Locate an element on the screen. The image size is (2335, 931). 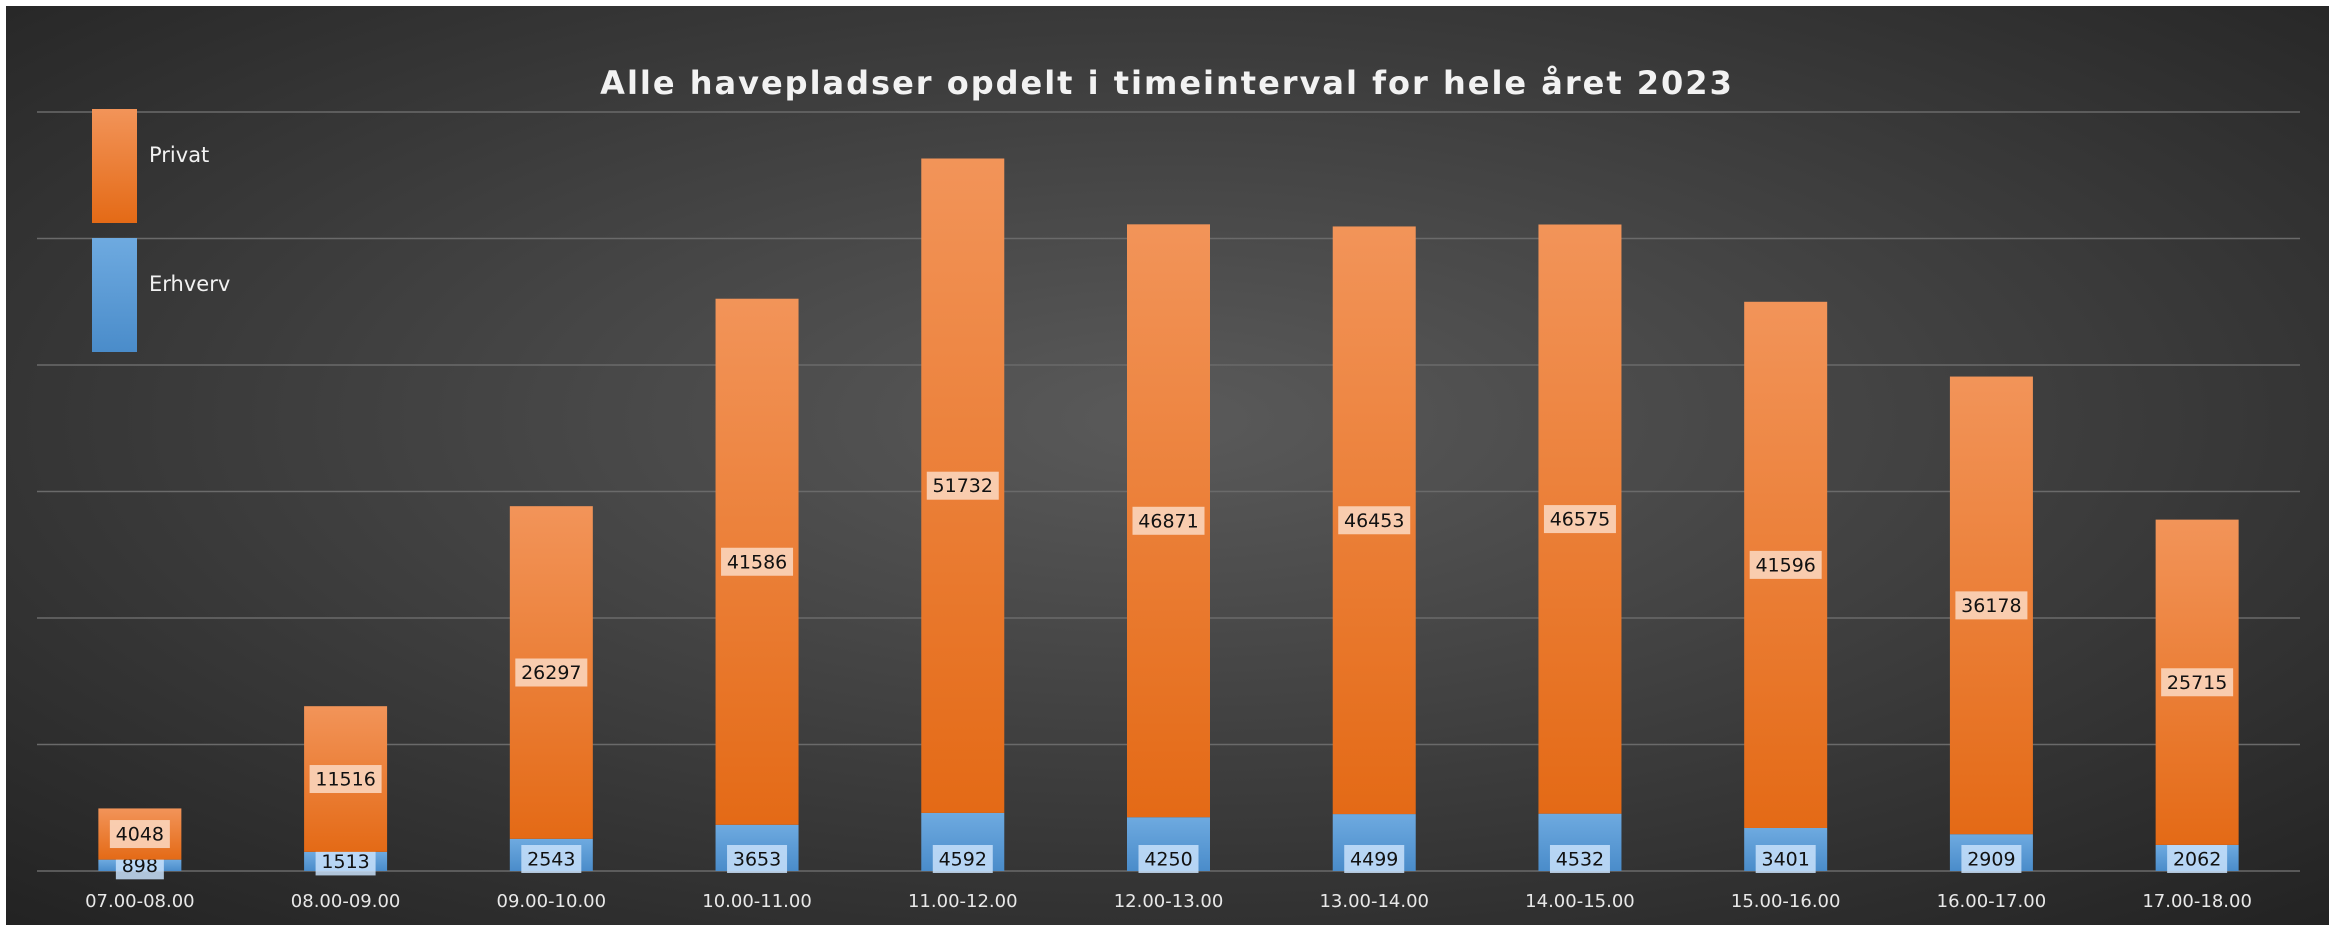
data-label: 51732 is located at coordinates (963, 486).